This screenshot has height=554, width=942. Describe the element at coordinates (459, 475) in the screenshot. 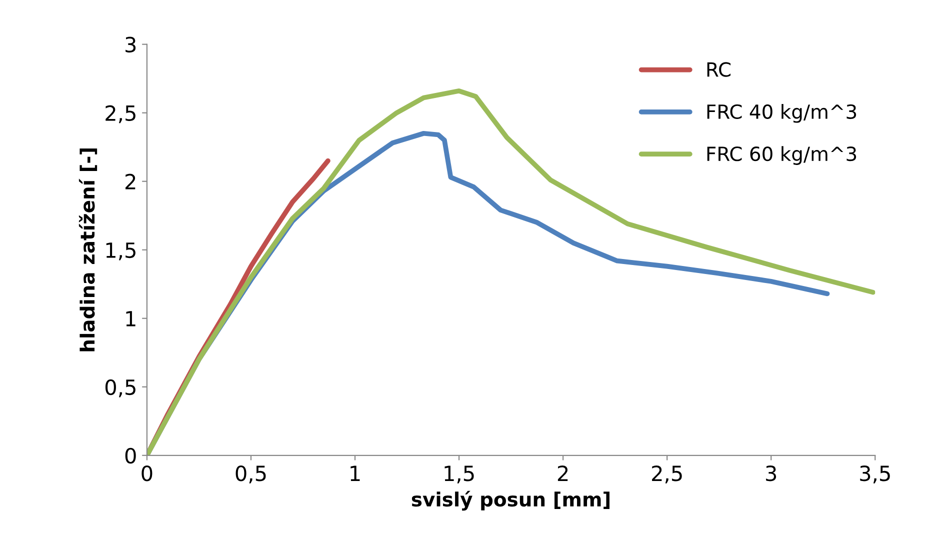

I see `x-tick-label: 1,5` at that location.